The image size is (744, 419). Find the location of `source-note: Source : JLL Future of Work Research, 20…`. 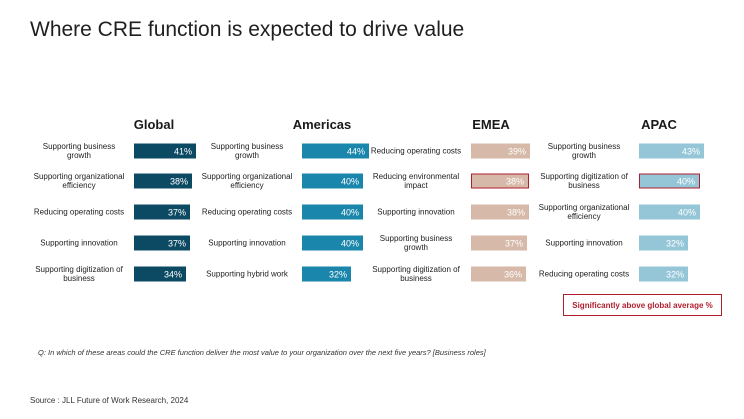

source-note: Source : JLL Future of Work Research, 20… is located at coordinates (109, 400).